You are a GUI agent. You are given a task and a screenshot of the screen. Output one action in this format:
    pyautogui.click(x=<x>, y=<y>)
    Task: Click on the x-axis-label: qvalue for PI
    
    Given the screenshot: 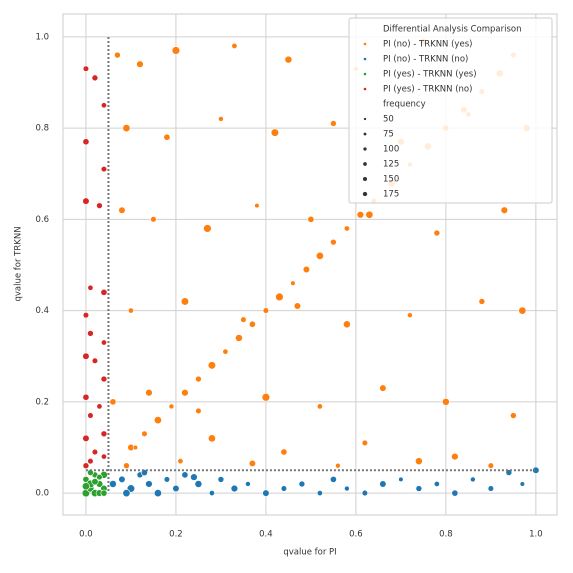 What is the action you would take?
    pyautogui.click(x=309, y=553)
    